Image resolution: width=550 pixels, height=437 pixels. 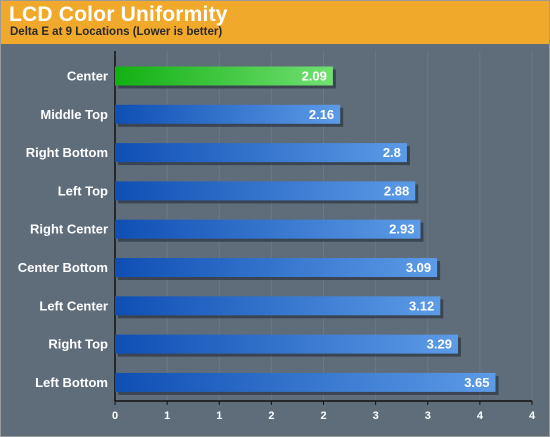 What do you see at coordinates (87, 76) in the screenshot?
I see `category-label: Center` at bounding box center [87, 76].